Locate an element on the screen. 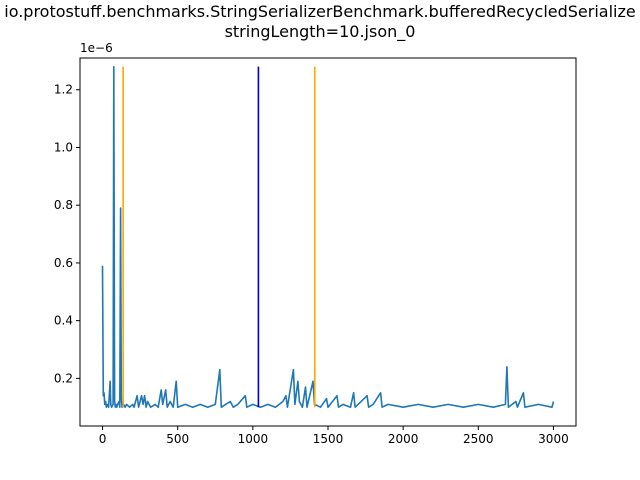 Image resolution: width=640 pixels, height=480 pixels. x-tick-label: 2000 is located at coordinates (403, 439).